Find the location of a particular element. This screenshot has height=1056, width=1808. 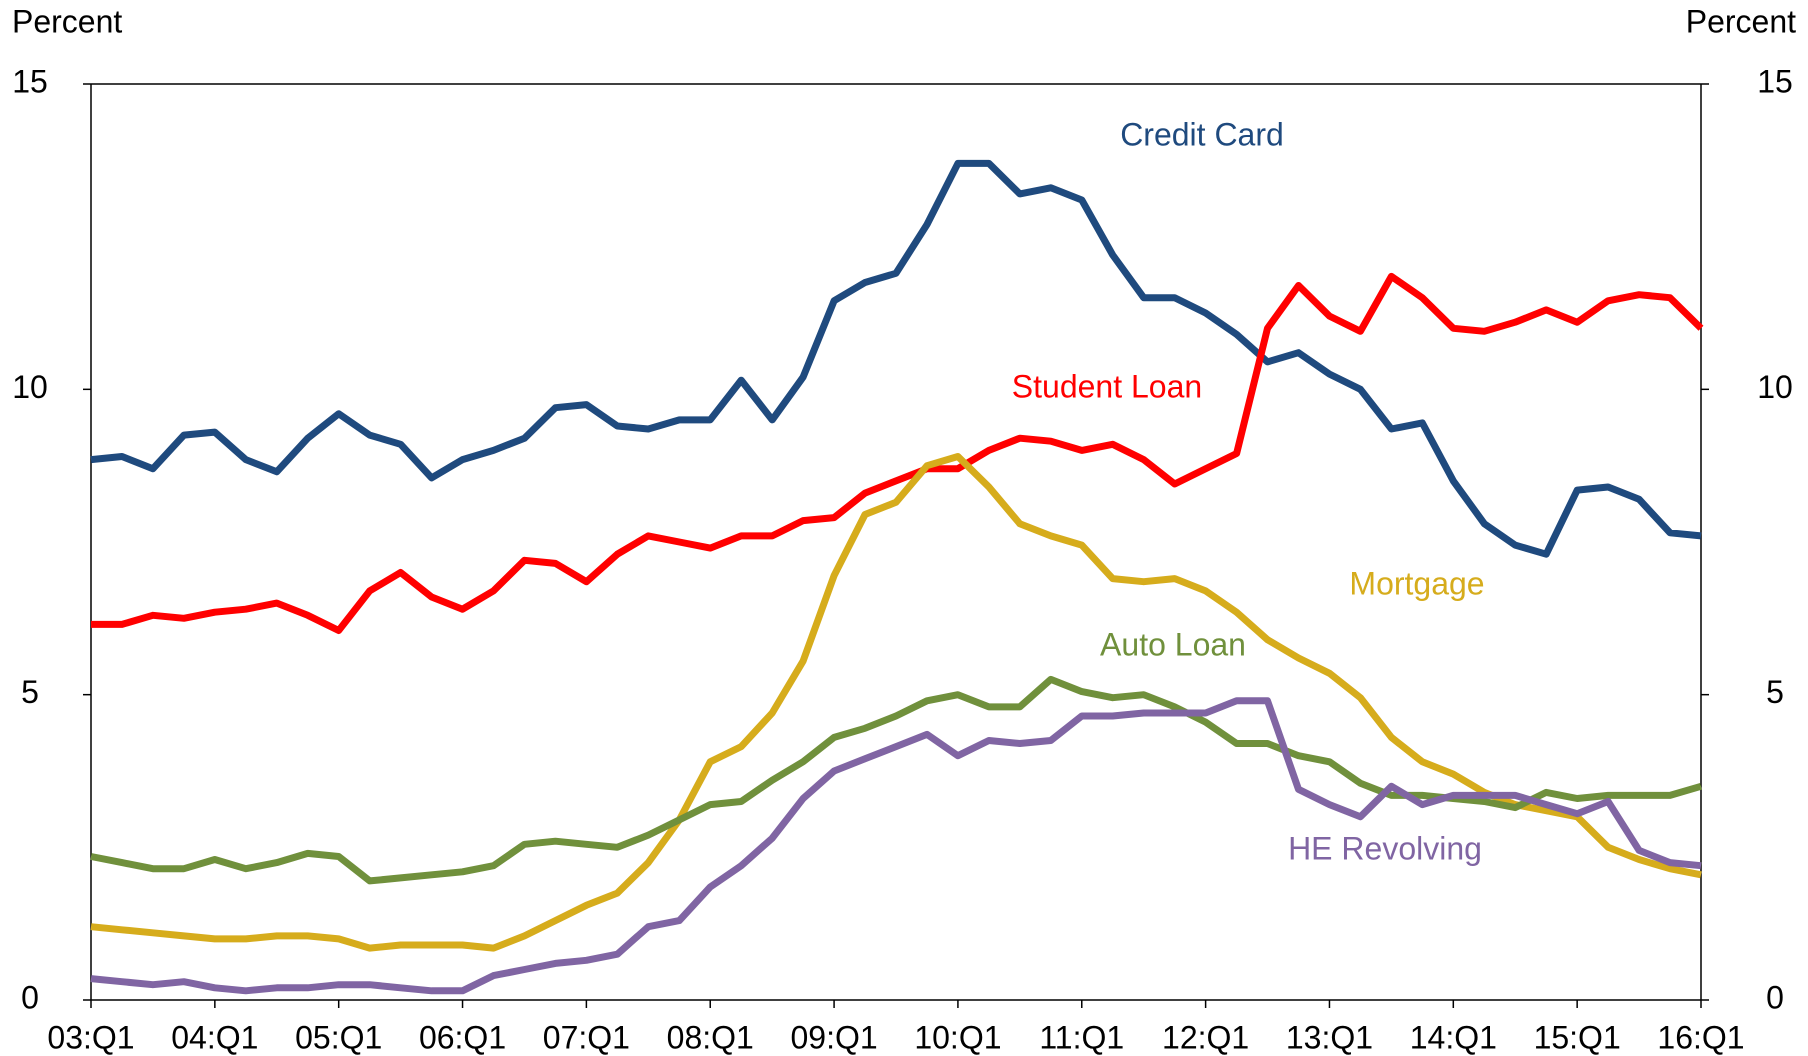

x-tick-label: 12:Q1 is located at coordinates (1205, 1037).